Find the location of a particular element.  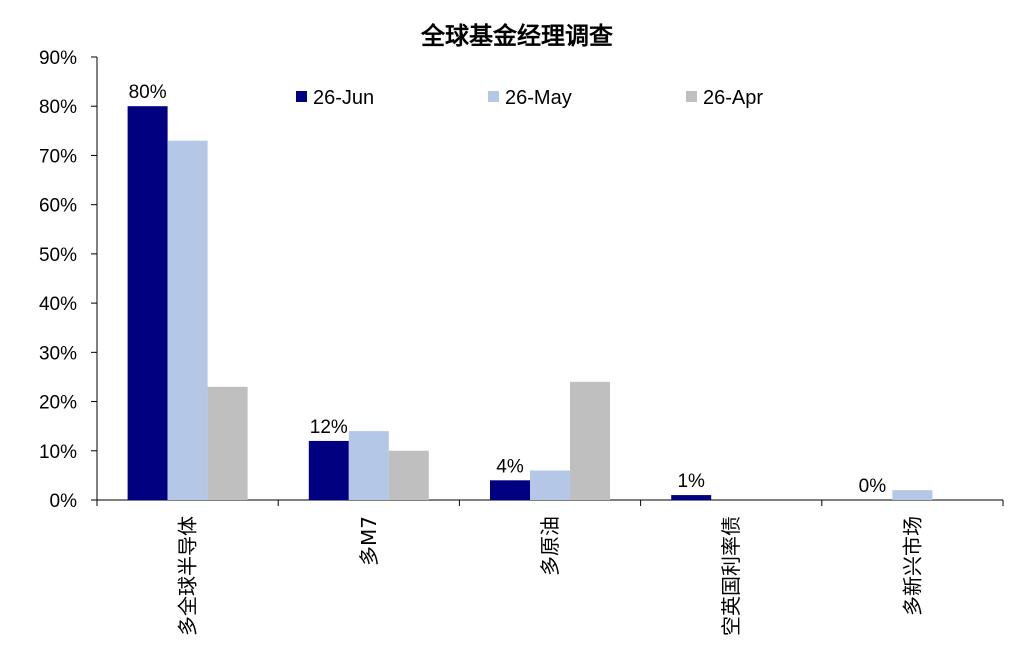

y-tick-label: 30% is located at coordinates (58, 353).